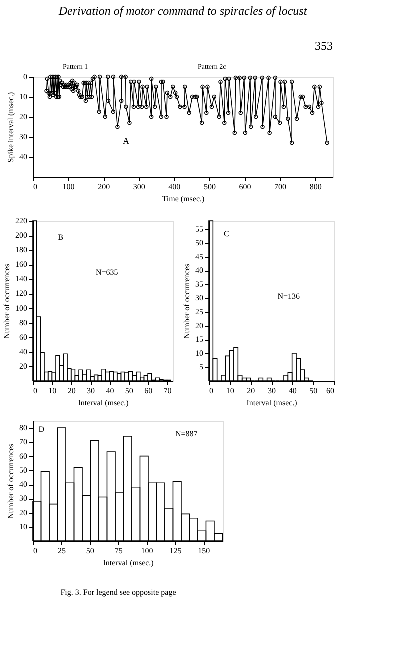  Describe the element at coordinates (62, 551) in the screenshot. I see `x-tick-label: 25` at that location.